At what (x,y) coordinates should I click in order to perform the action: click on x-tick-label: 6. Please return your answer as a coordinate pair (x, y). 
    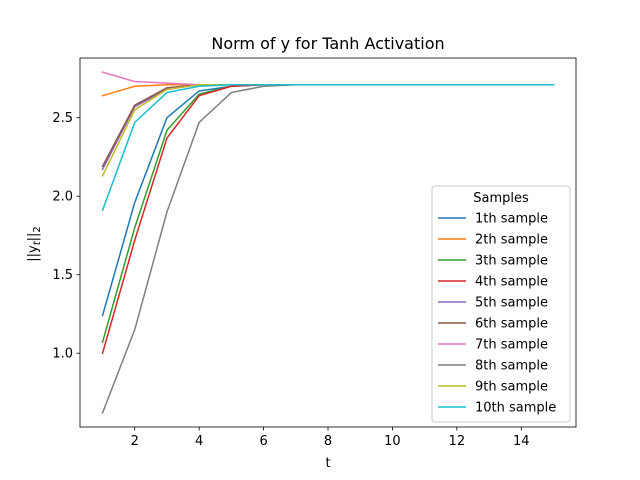
    Looking at the image, I should click on (263, 441).